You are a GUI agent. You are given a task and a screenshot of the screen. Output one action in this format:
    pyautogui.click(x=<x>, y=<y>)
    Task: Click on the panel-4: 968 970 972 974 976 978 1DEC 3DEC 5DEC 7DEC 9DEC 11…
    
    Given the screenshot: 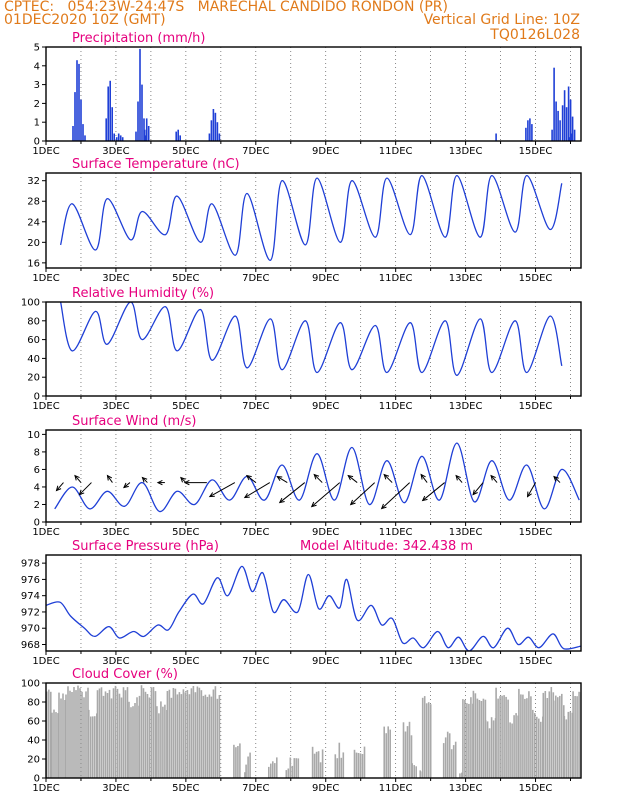 What is the action you would take?
    pyautogui.click(x=301, y=603)
    